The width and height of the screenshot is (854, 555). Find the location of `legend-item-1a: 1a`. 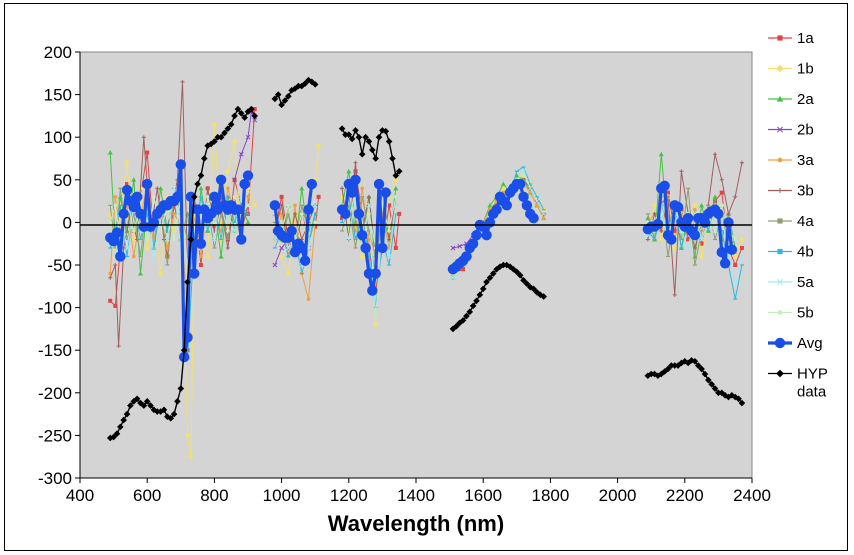

legend-item-1a: 1a is located at coordinates (791, 38).